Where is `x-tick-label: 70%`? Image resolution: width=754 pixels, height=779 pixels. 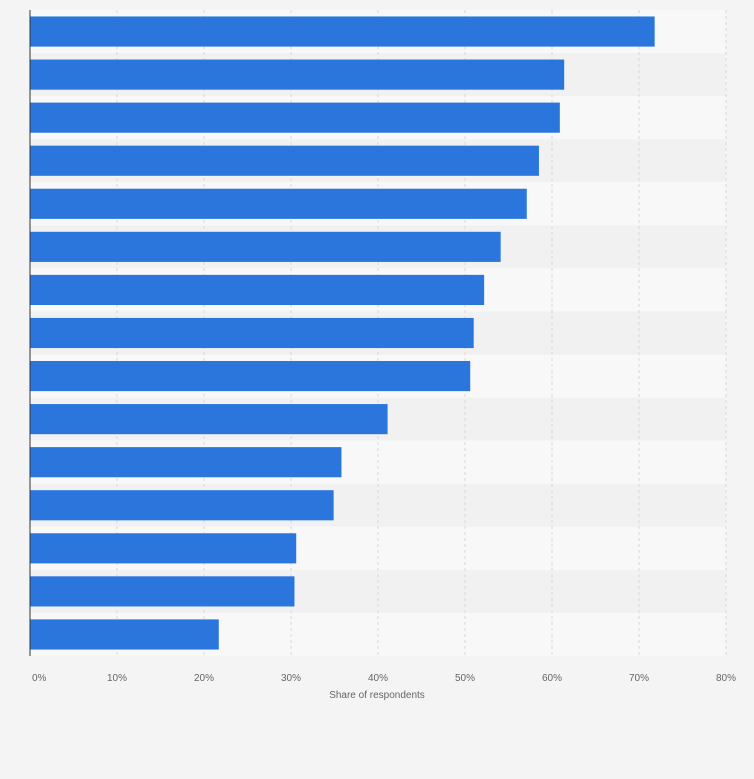 x-tick-label: 70% is located at coordinates (639, 678).